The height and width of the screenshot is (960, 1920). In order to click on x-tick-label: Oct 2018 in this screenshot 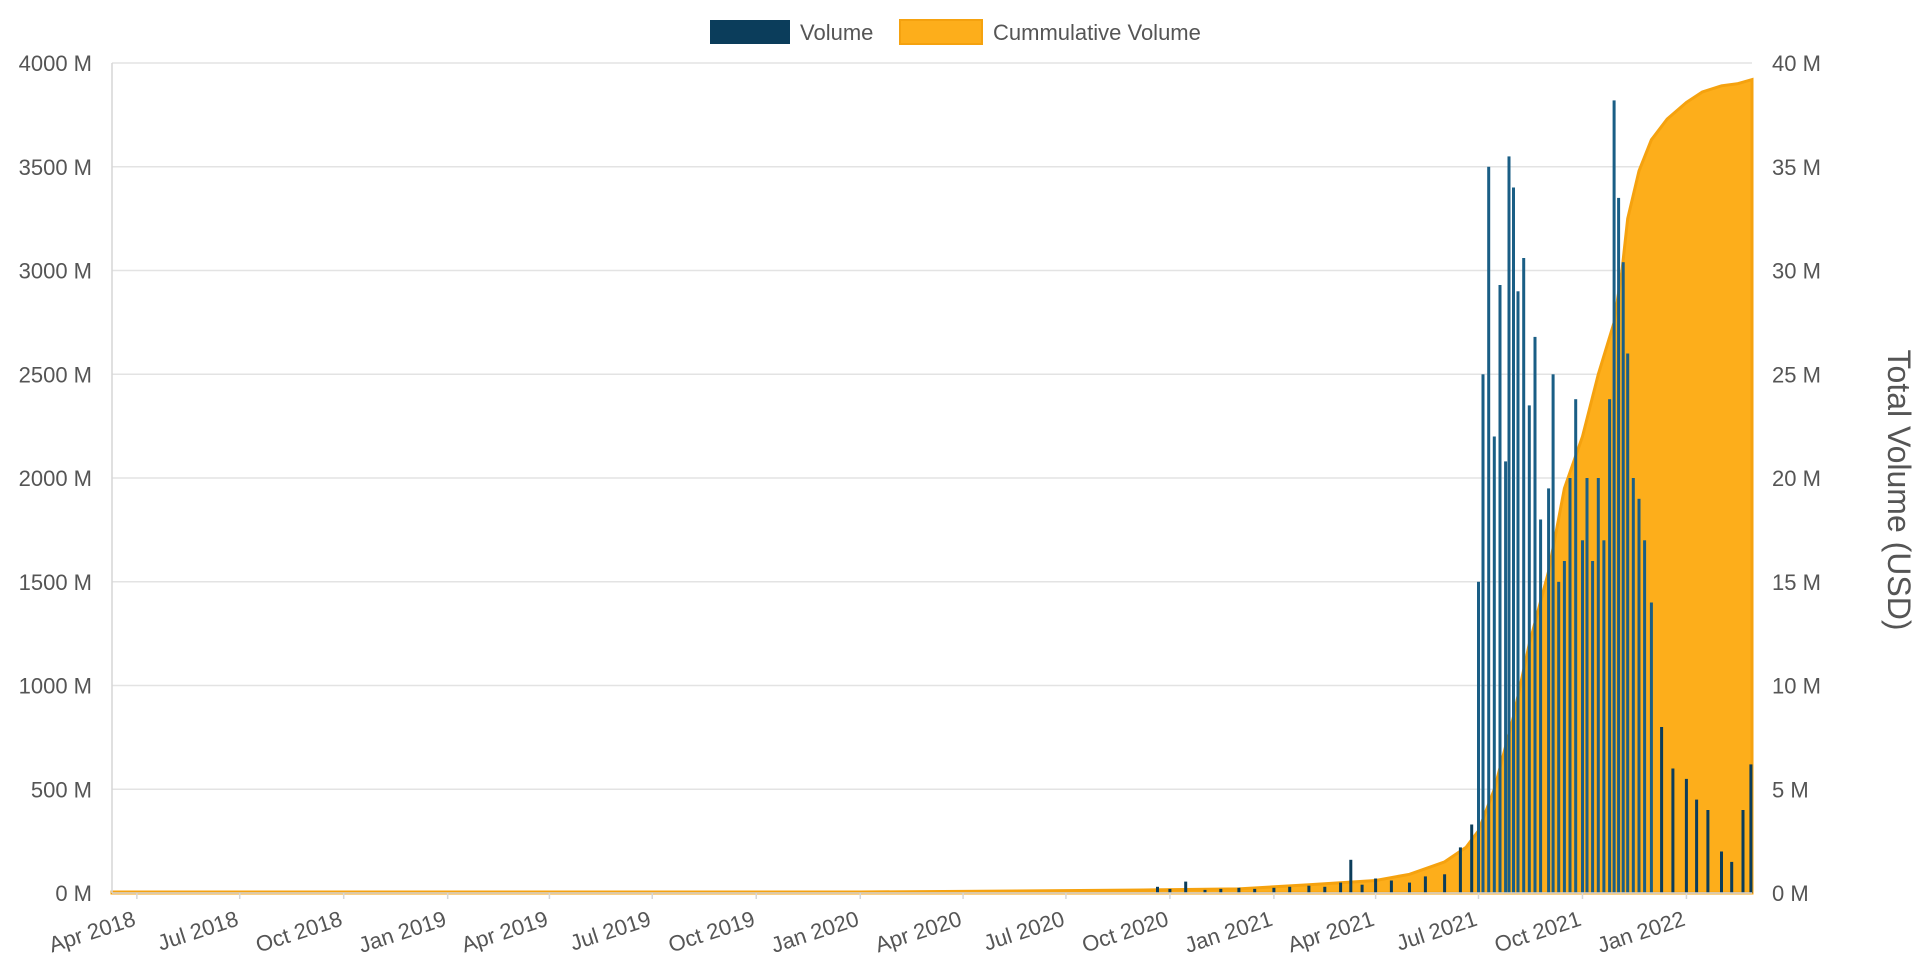, I will do `click(299, 931)`.